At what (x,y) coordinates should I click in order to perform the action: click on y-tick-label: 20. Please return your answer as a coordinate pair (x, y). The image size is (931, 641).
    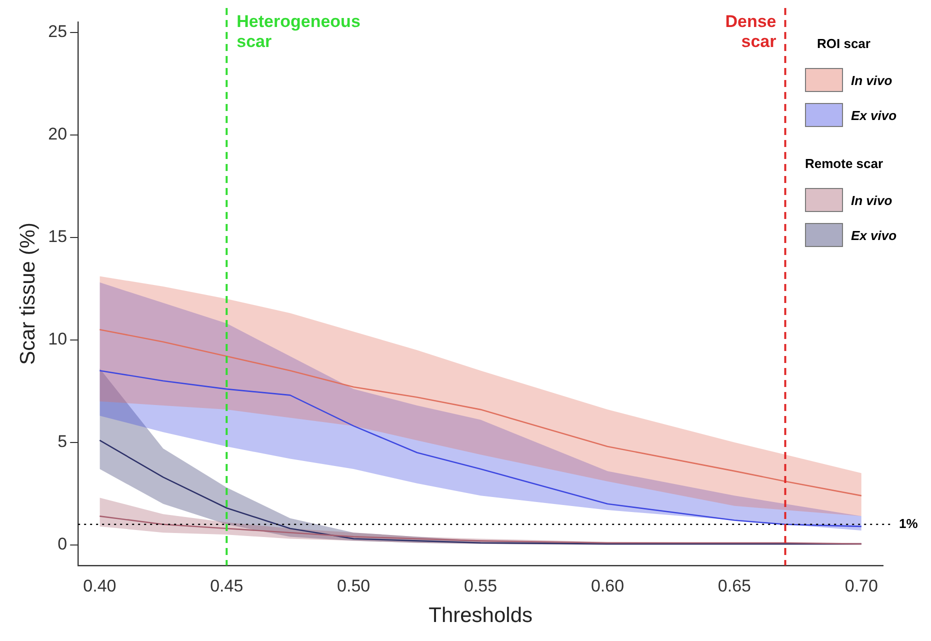
    Looking at the image, I should click on (58, 134).